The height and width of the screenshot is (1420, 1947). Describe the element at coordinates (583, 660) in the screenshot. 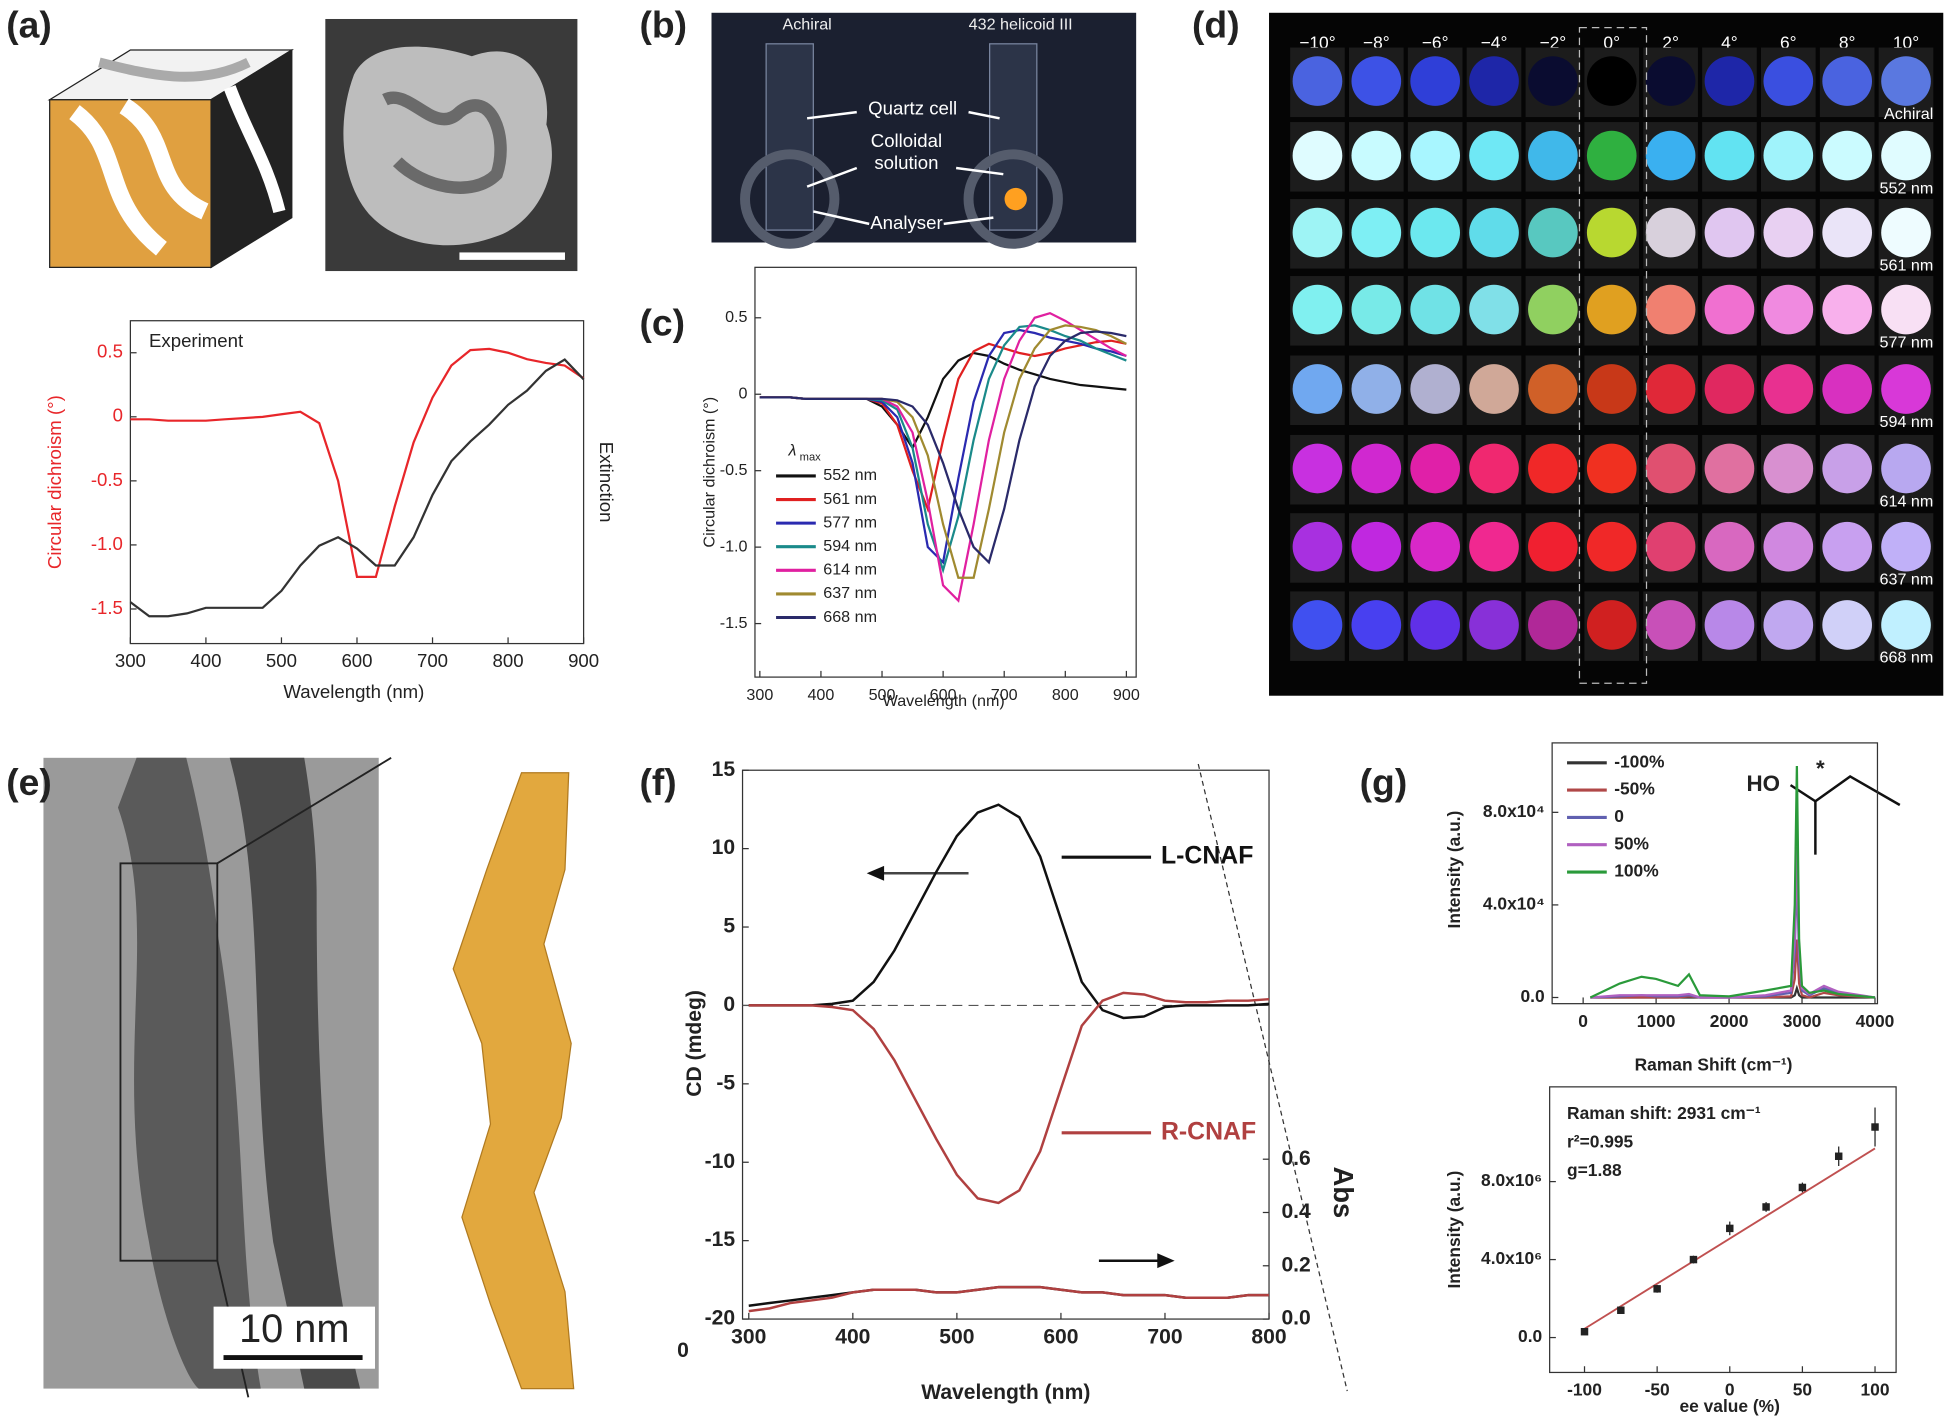

I see `x-tick-label: 900` at that location.